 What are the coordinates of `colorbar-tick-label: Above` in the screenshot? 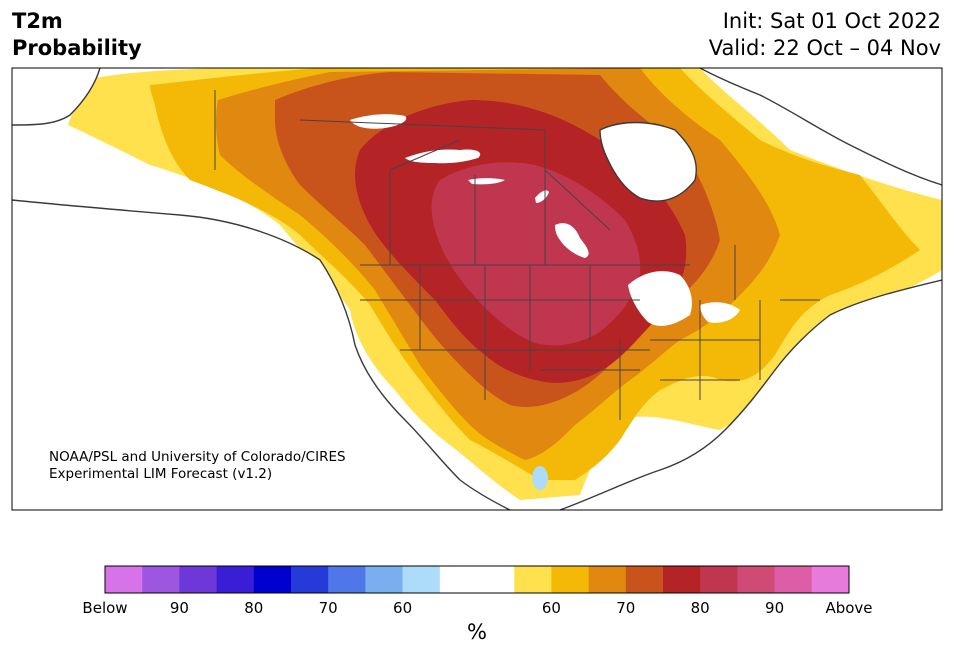 It's located at (849, 608).